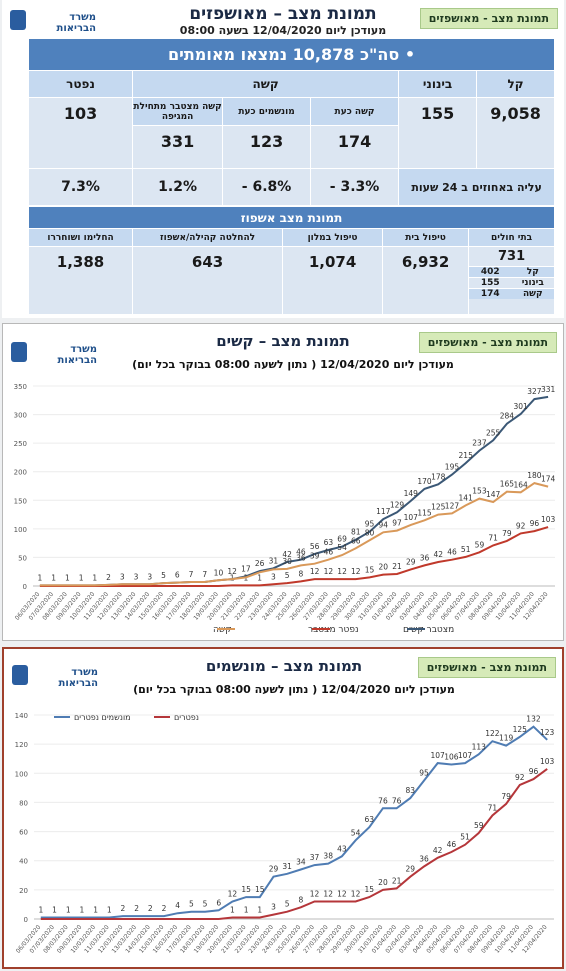 The height and width of the screenshot is (971, 566). I want to click on y-tick-label: 100, so click(21, 774).